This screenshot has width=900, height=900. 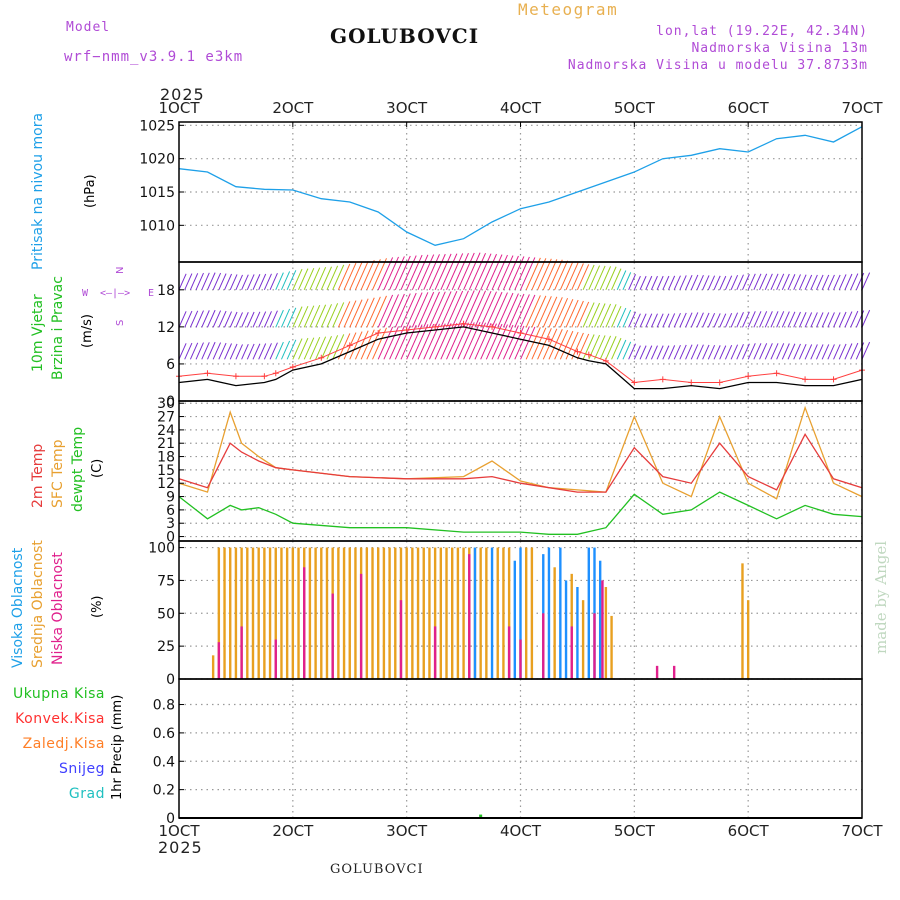 What do you see at coordinates (520, 513) in the screenshot?
I see `dewpoint-line` at bounding box center [520, 513].